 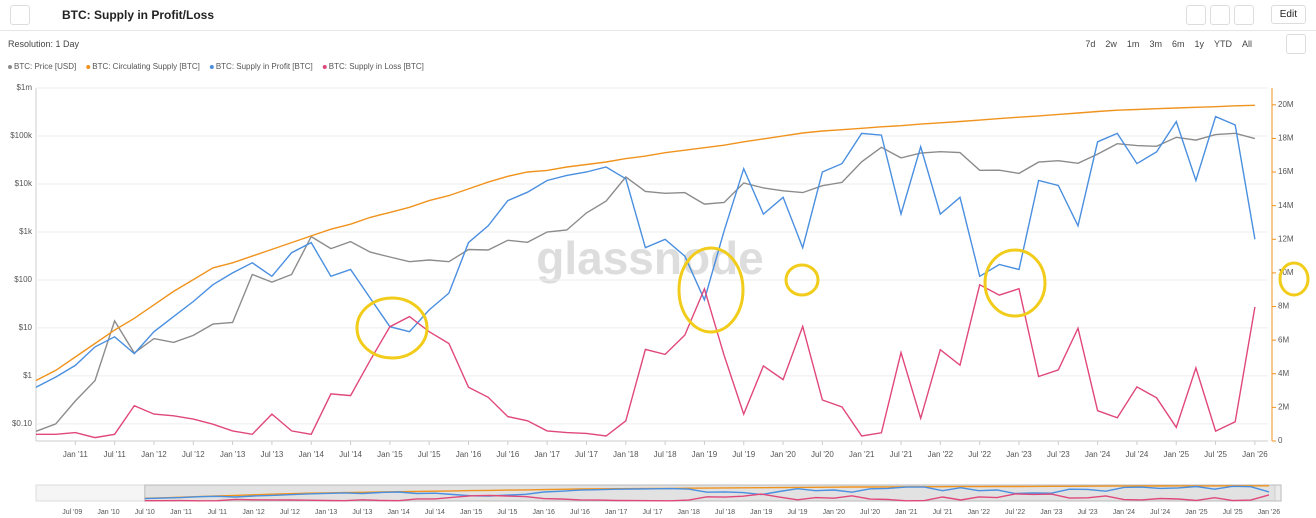 I want to click on x-tick-label: Jan '21, so click(x=862, y=454).